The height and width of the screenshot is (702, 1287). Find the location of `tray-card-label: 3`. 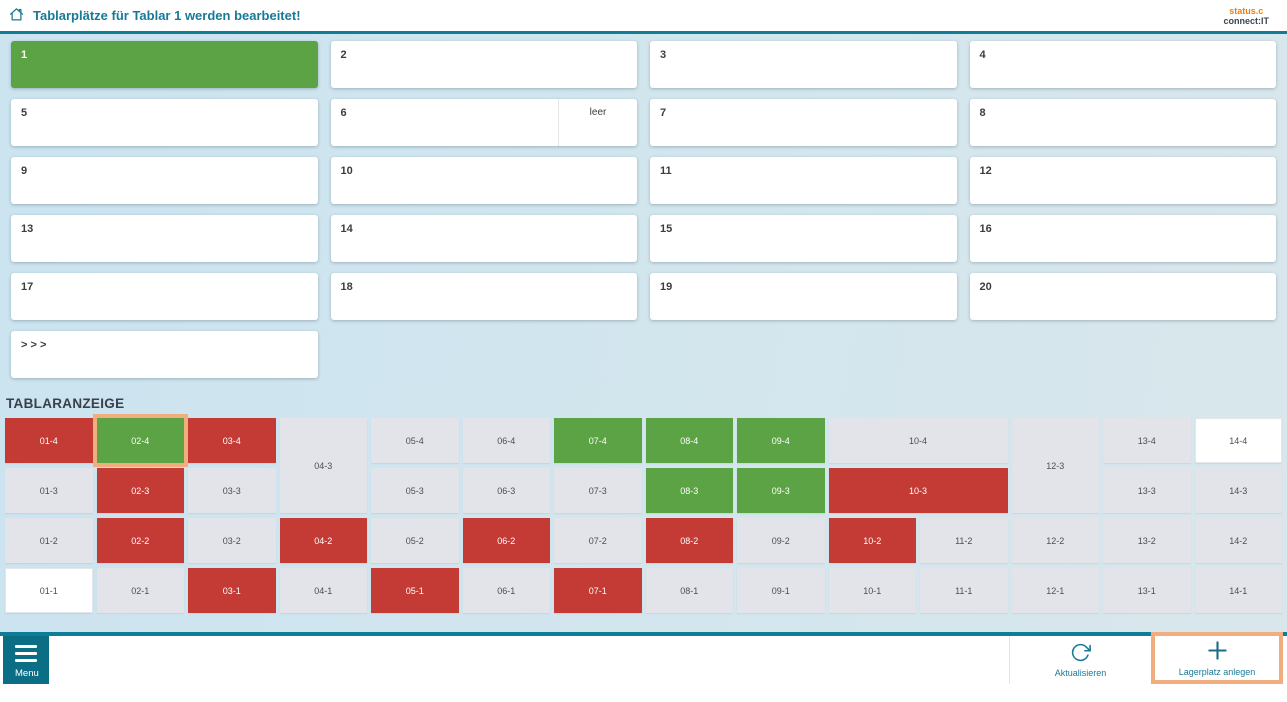

tray-card-label: 3 is located at coordinates (663, 55).